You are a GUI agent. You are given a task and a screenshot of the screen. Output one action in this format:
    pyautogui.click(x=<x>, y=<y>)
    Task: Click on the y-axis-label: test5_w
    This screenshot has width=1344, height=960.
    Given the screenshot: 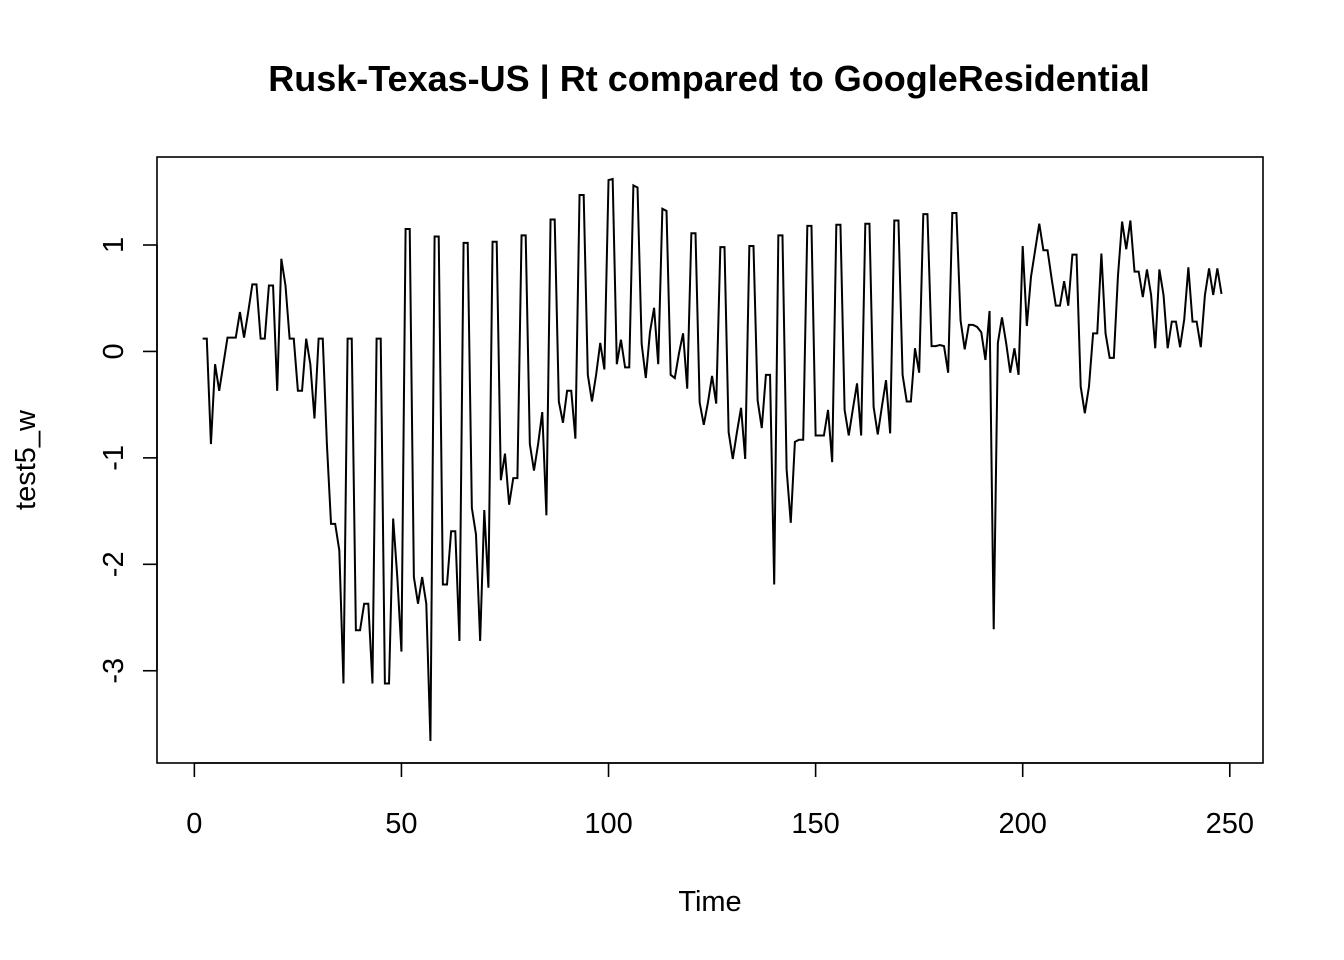 What is the action you would take?
    pyautogui.click(x=26, y=459)
    